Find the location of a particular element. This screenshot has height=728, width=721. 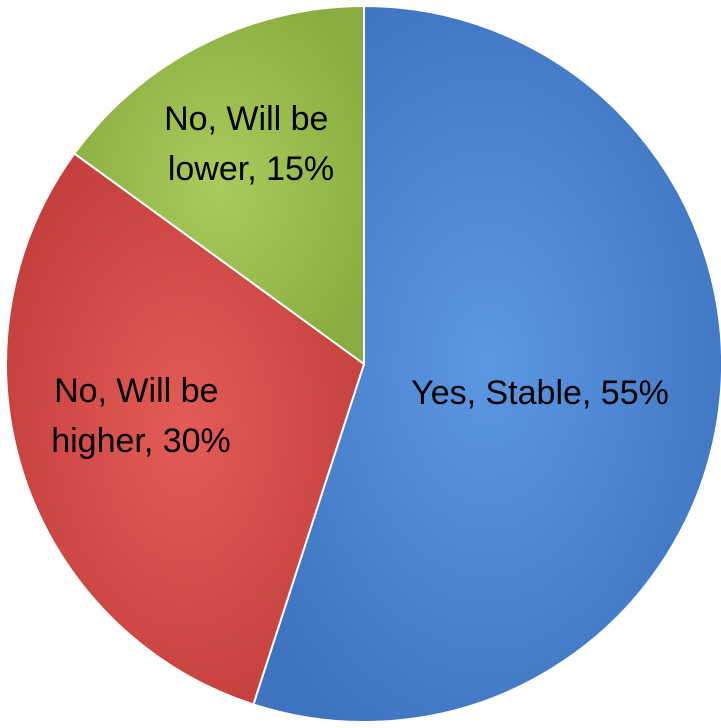

slice-label-no-lower: No, Will be lower, 15% is located at coordinates (251, 144).